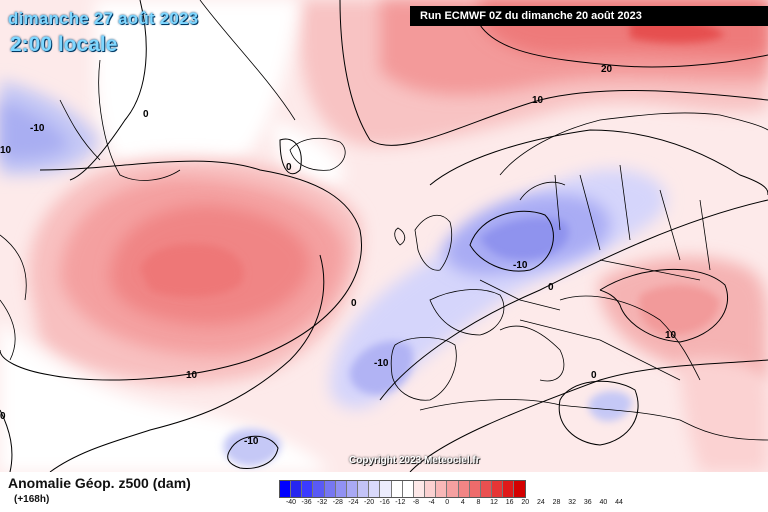 Image resolution: width=768 pixels, height=512 pixels. Describe the element at coordinates (509, 502) in the screenshot. I see `legend-tick-label: 16` at that location.